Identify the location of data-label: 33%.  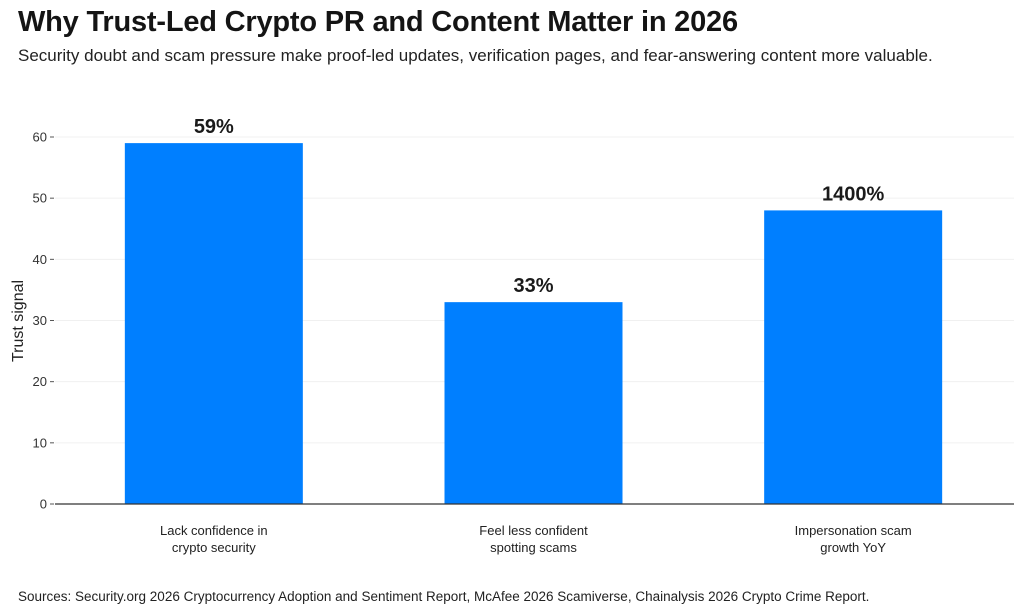
(533, 286).